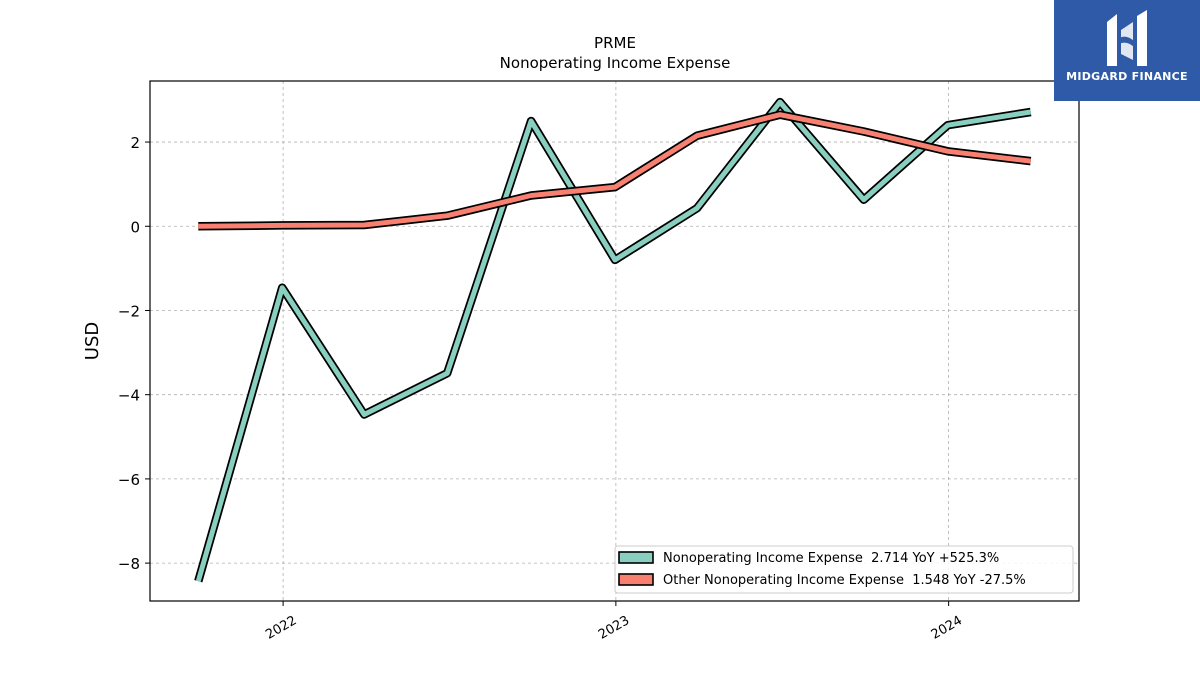 This screenshot has height=675, width=1200. Describe the element at coordinates (135, 143) in the screenshot. I see `y-tick-label: 2` at that location.